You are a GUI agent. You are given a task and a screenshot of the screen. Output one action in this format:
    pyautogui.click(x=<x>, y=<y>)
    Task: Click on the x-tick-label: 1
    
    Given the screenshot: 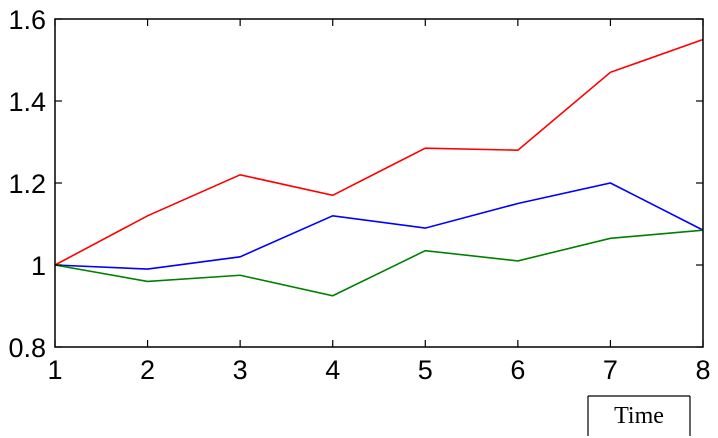 What is the action you would take?
    pyautogui.click(x=54, y=370)
    